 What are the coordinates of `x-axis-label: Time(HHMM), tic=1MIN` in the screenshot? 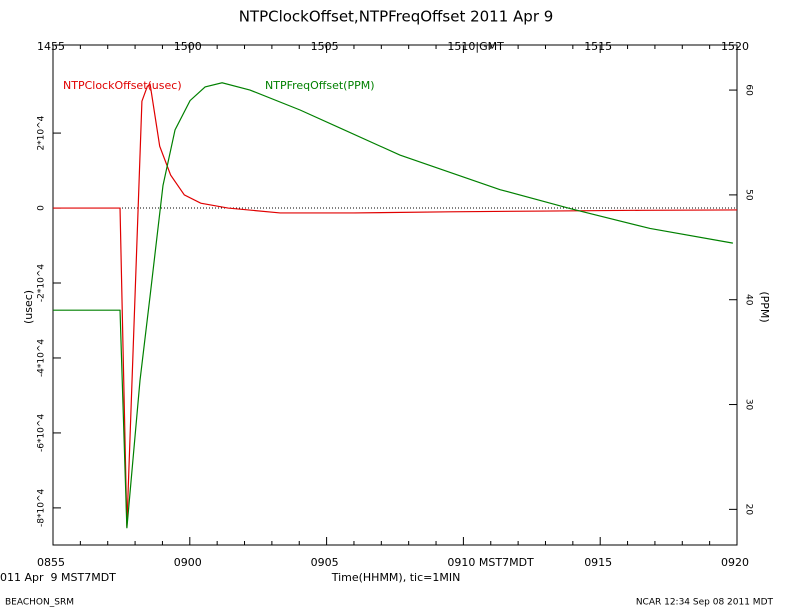 It's located at (396, 577).